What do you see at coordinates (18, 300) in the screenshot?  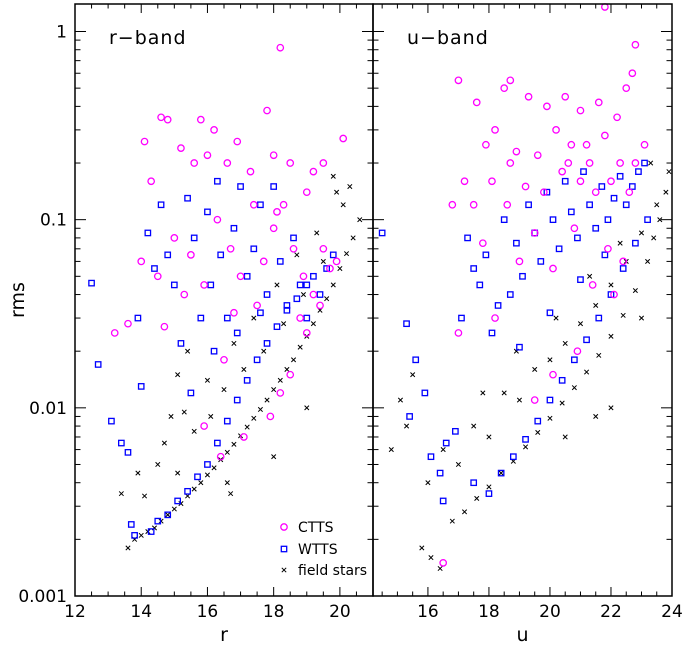 I see `y-axis-label: rms` at bounding box center [18, 300].